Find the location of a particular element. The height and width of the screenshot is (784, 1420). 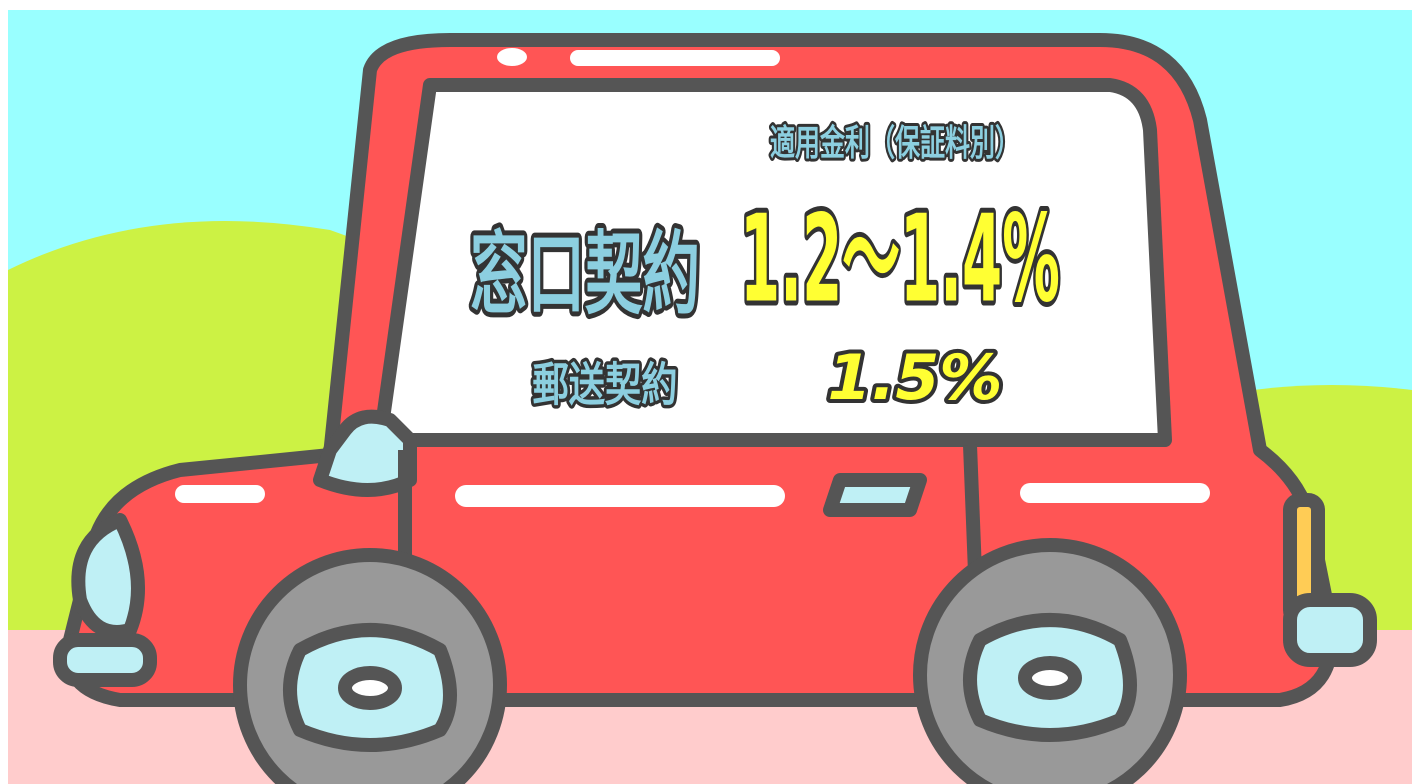

front-nut is located at coordinates (370, 688).